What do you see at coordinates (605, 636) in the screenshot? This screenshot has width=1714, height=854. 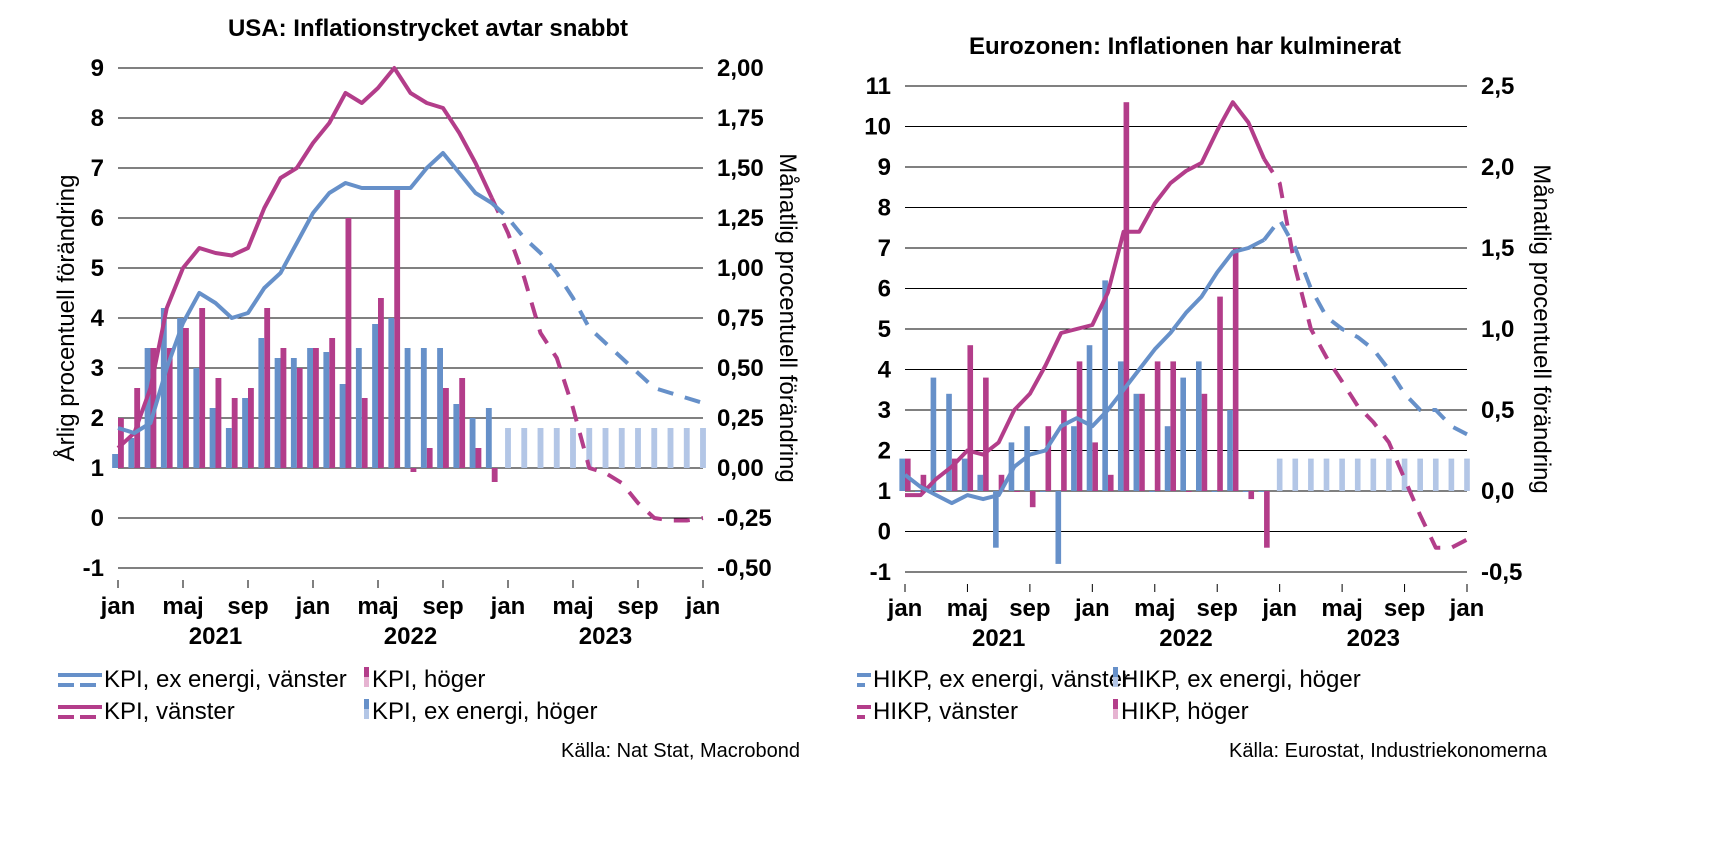 I see `usa-year-label: 2023` at bounding box center [605, 636].